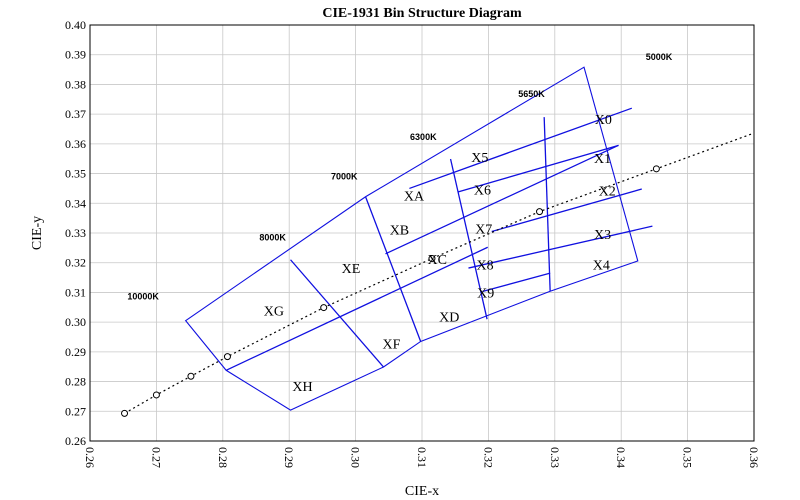 The width and height of the screenshot is (800, 500). Describe the element at coordinates (485, 293) in the screenshot. I see `bin-label: X9` at that location.